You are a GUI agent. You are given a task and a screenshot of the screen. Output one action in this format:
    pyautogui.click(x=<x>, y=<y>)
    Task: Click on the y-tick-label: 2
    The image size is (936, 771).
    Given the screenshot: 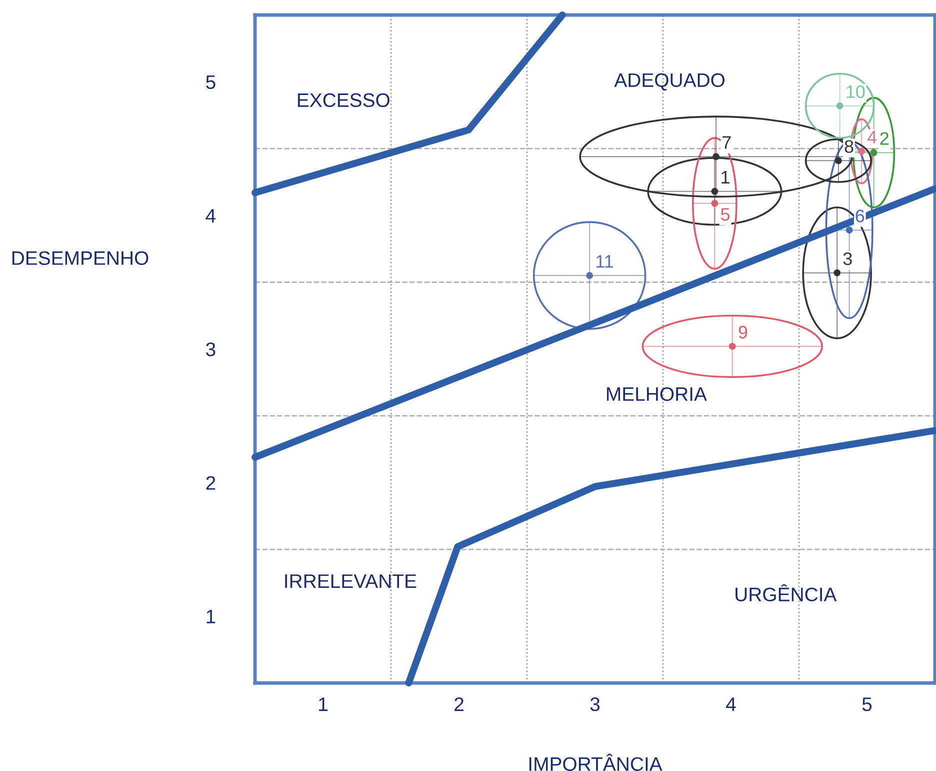 What is the action you would take?
    pyautogui.click(x=211, y=483)
    